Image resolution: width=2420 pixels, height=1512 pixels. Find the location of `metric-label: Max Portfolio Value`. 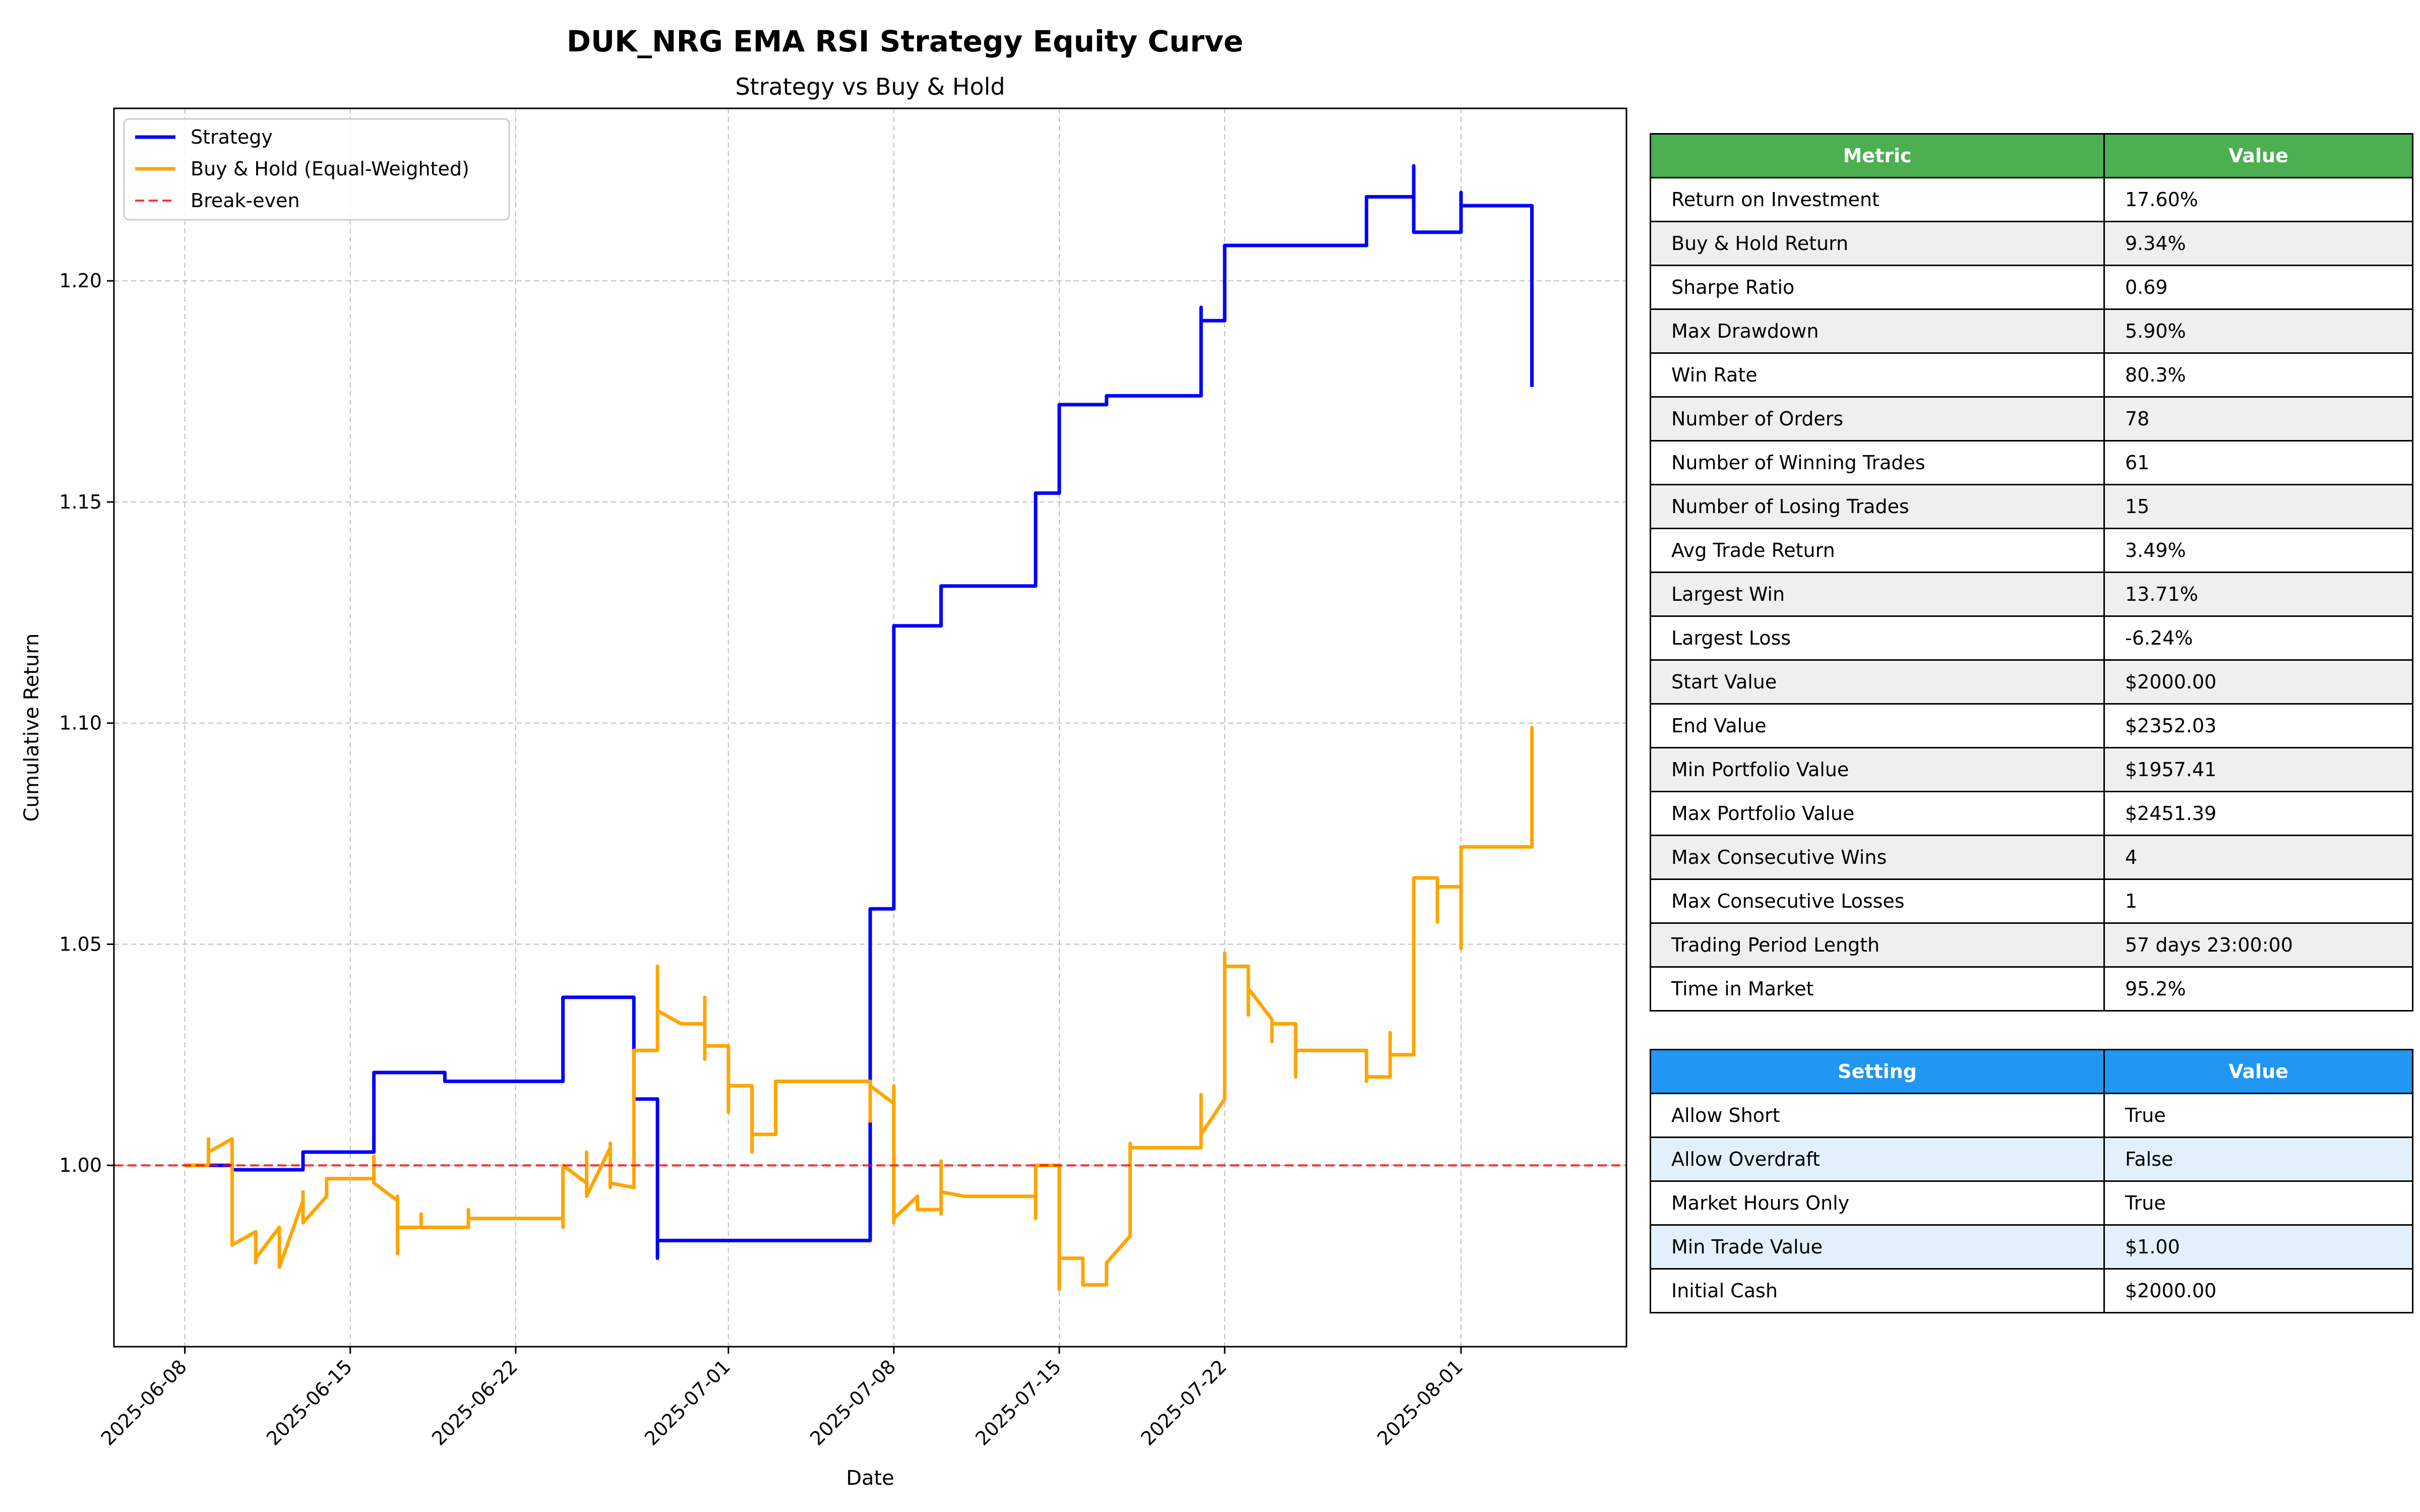

metric-label: Max Portfolio Value is located at coordinates (1877, 813).